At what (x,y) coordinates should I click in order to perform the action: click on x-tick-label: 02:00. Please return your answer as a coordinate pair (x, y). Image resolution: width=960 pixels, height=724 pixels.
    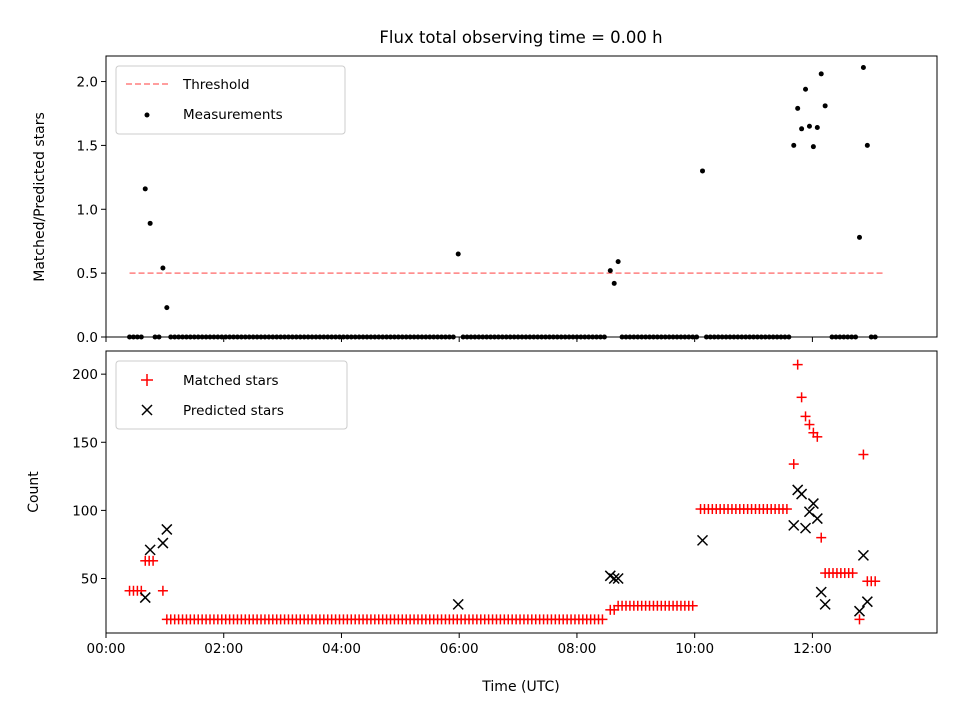
    Looking at the image, I should click on (223, 649).